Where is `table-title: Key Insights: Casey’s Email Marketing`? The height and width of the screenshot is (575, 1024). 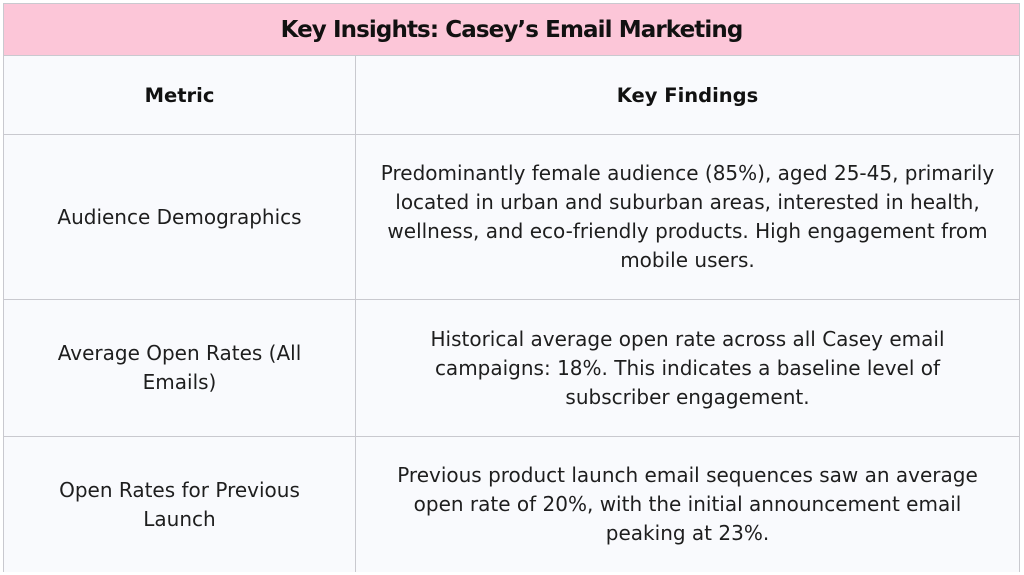 table-title: Key Insights: Casey’s Email Marketing is located at coordinates (511, 30).